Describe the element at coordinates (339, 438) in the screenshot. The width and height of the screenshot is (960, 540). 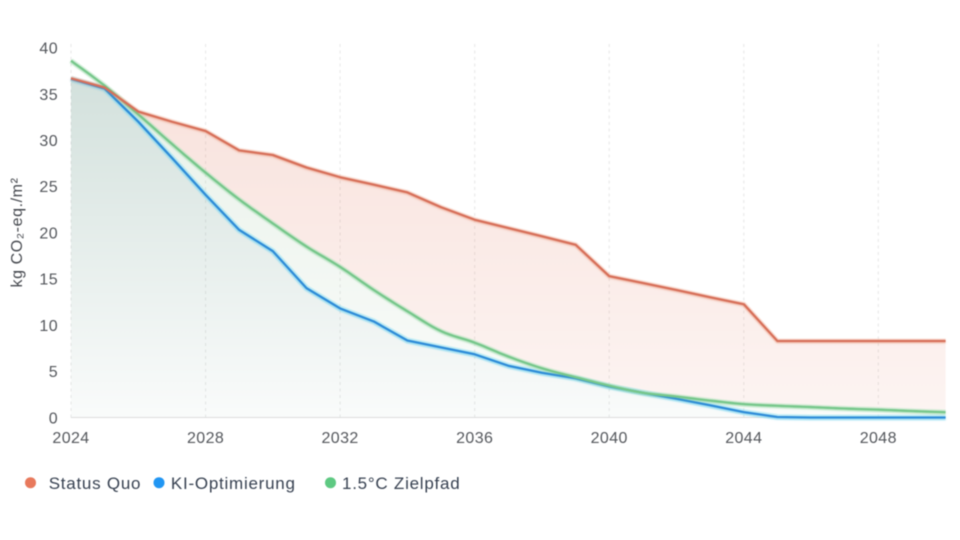
I see `svg-text: 2032` at that location.